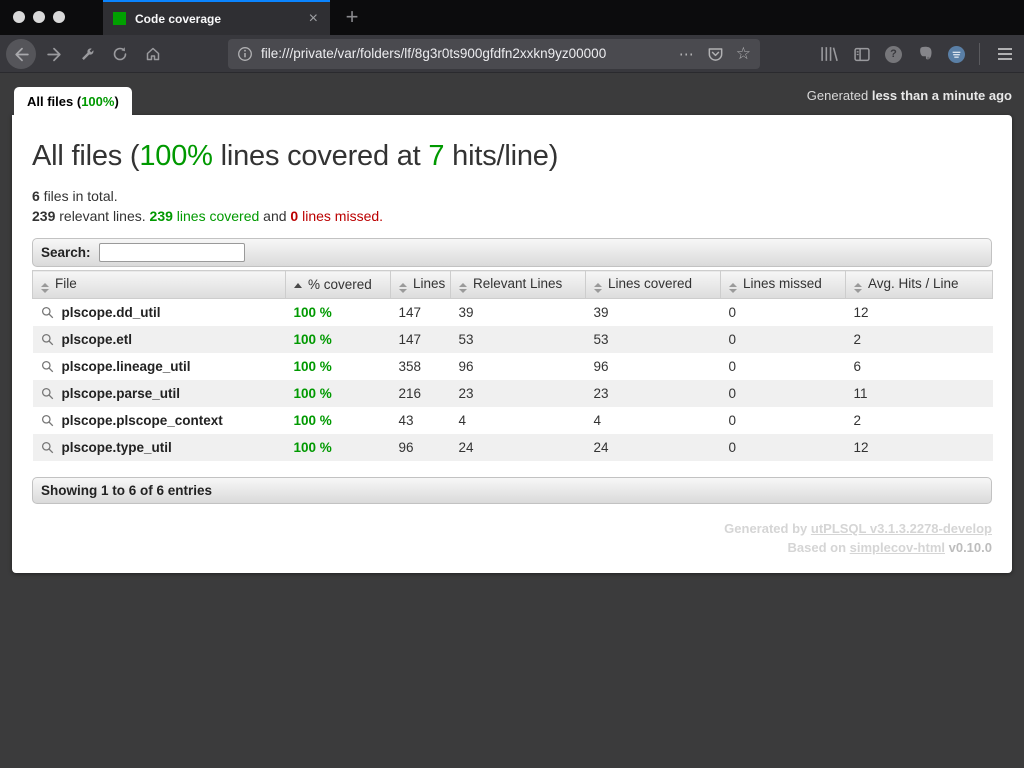 This screenshot has height=768, width=1024. I want to click on lines-cell: 147, so click(420, 312).